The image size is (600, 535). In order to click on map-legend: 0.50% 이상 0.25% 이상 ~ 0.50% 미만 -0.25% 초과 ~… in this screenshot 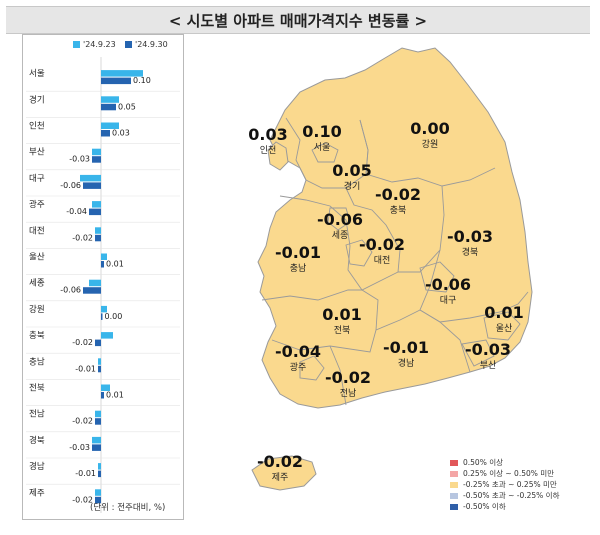, I will do `click(504, 484)`.